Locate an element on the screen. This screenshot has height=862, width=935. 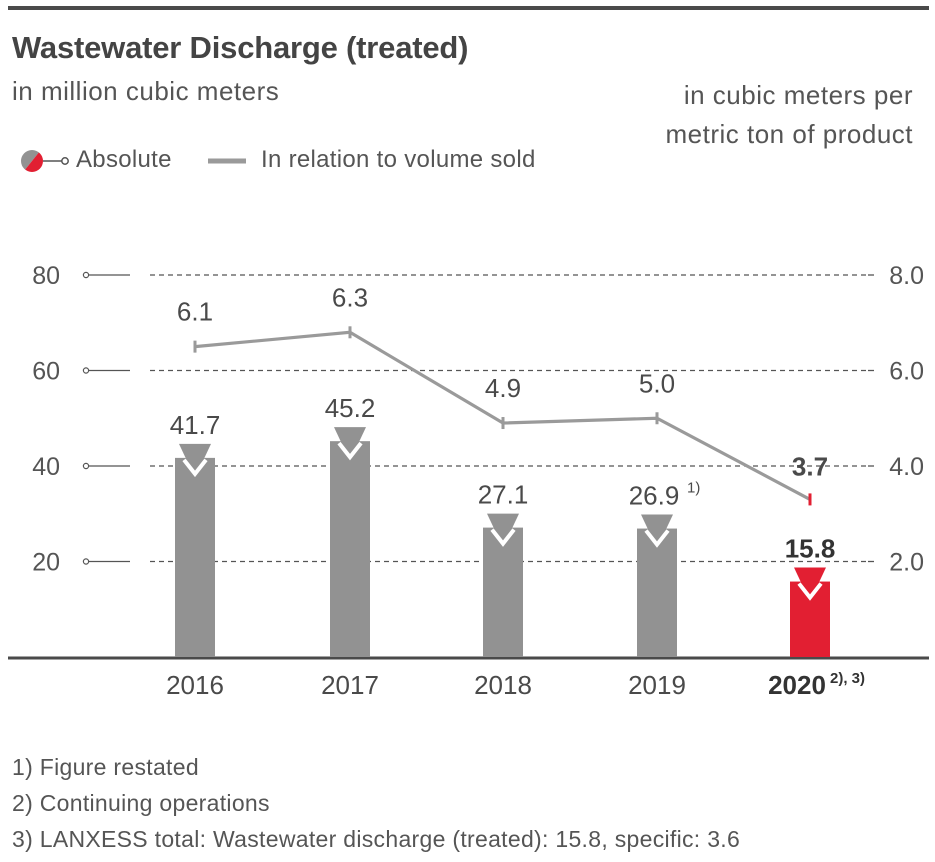
bar-2018 is located at coordinates (503, 592).